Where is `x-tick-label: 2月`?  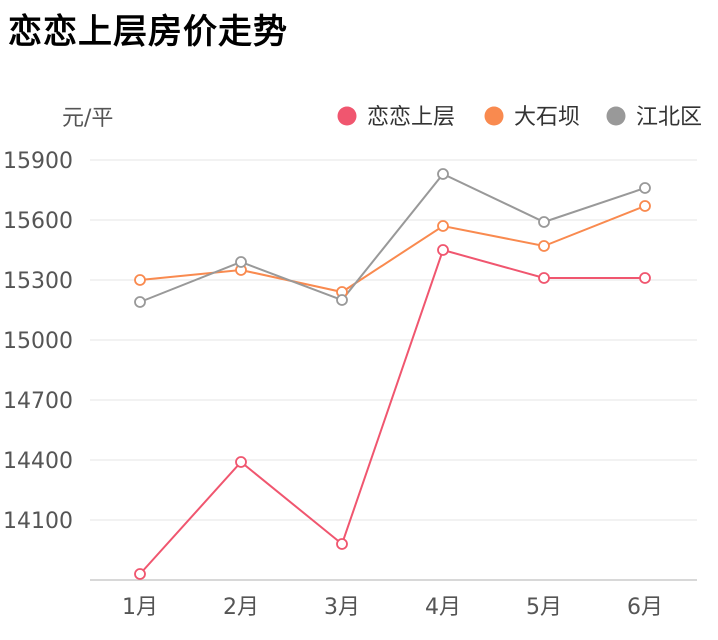
x-tick-label: 2月 is located at coordinates (241, 607).